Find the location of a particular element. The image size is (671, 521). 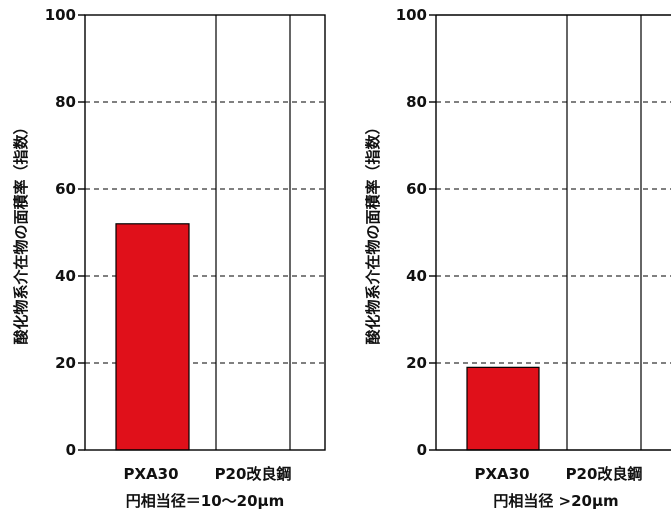

x-axis-subtitle: 円相当径＝10〜20μm is located at coordinates (205, 501).